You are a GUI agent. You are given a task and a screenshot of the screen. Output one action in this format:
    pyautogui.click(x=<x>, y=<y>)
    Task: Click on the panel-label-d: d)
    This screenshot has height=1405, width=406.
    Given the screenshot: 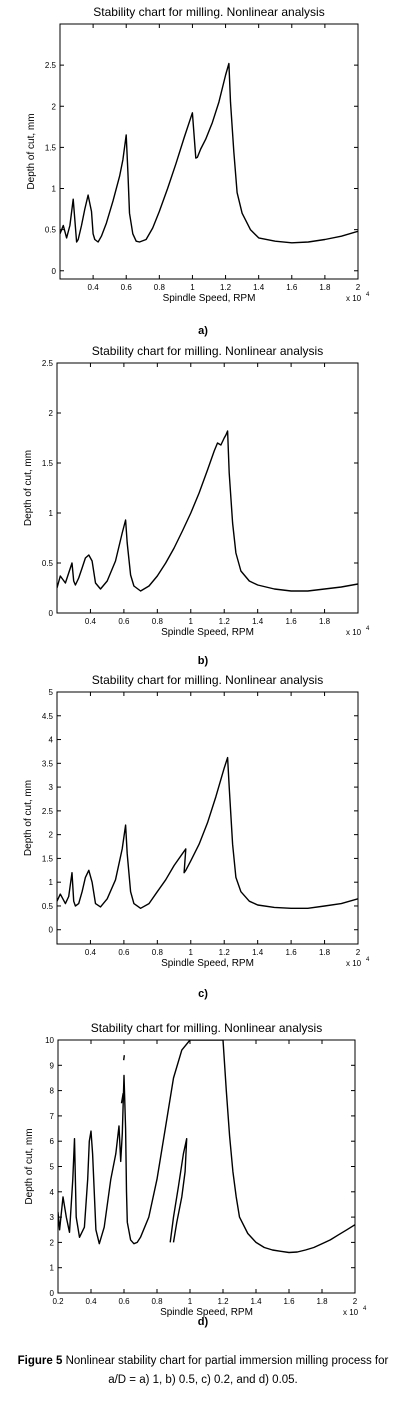 What is the action you would take?
    pyautogui.click(x=203, y=1322)
    